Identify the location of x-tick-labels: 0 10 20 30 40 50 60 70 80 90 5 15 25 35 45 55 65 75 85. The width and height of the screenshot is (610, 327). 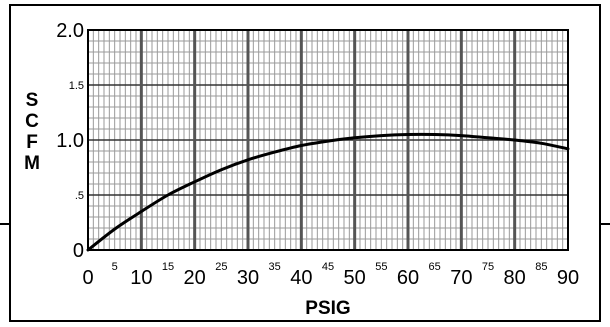
(330, 275).